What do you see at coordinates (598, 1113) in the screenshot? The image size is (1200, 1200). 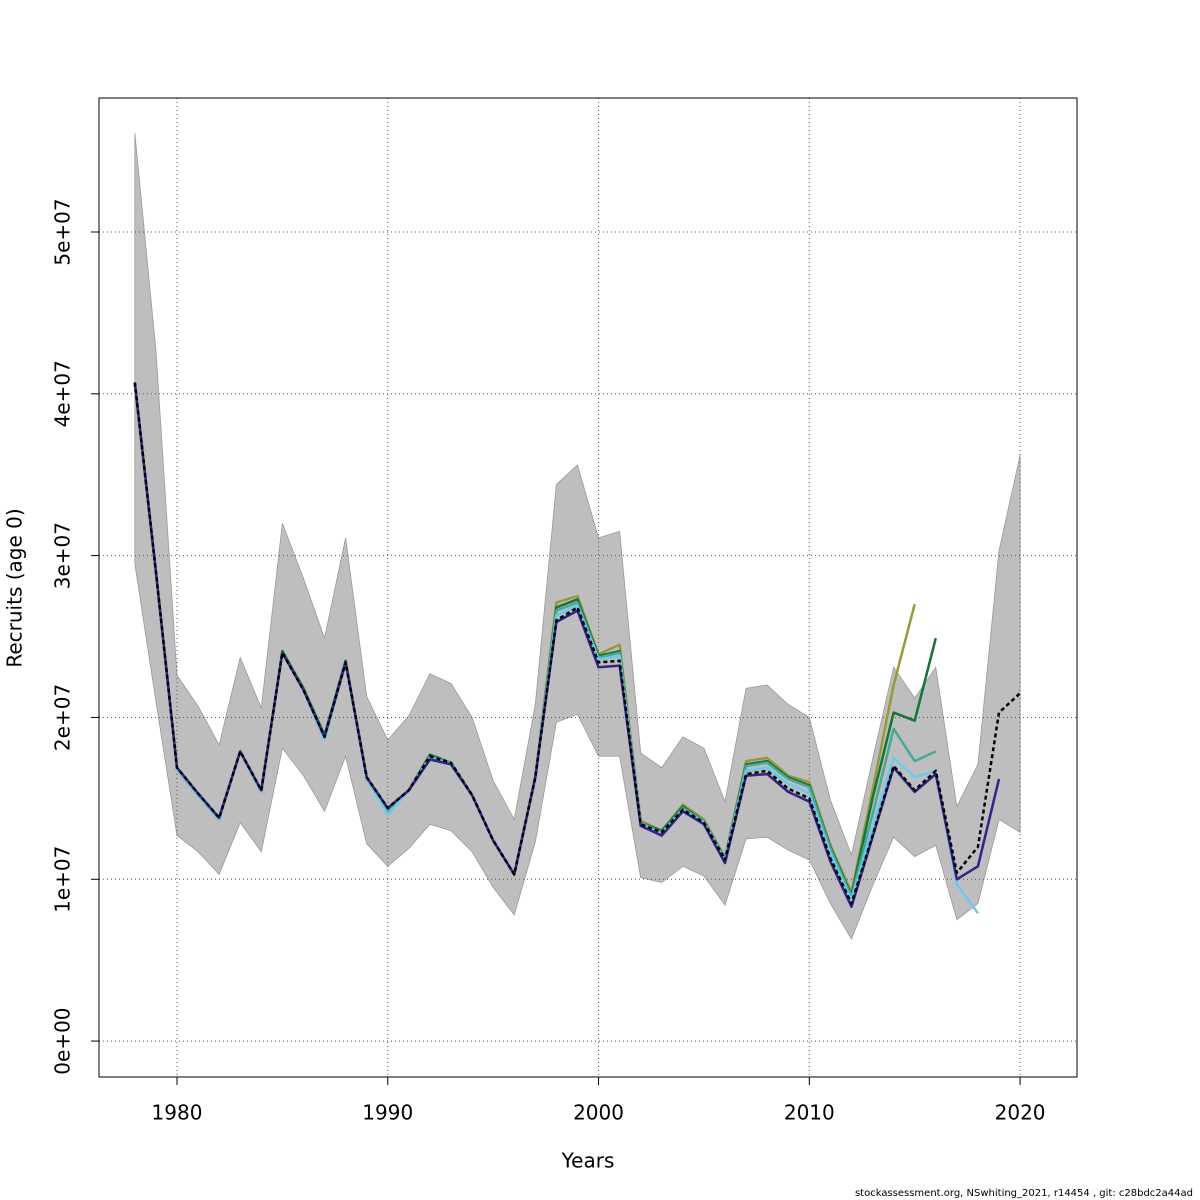 I see `x-tick-label: 2000` at bounding box center [598, 1113].